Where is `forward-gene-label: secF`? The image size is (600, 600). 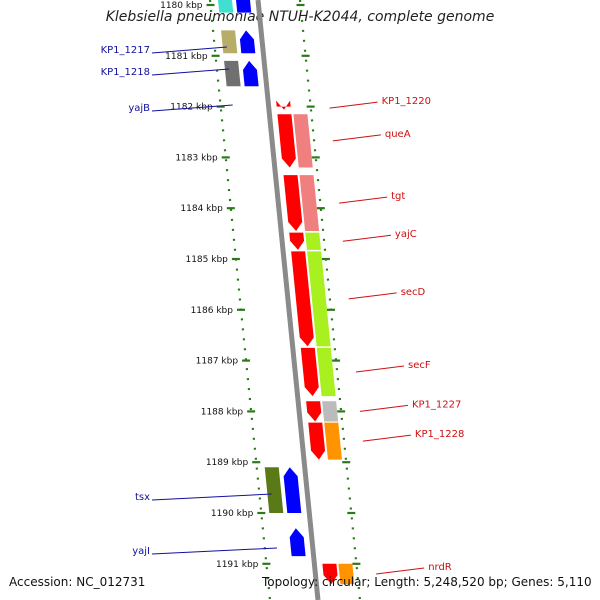
forward-gene-label: secF is located at coordinates (419, 365).